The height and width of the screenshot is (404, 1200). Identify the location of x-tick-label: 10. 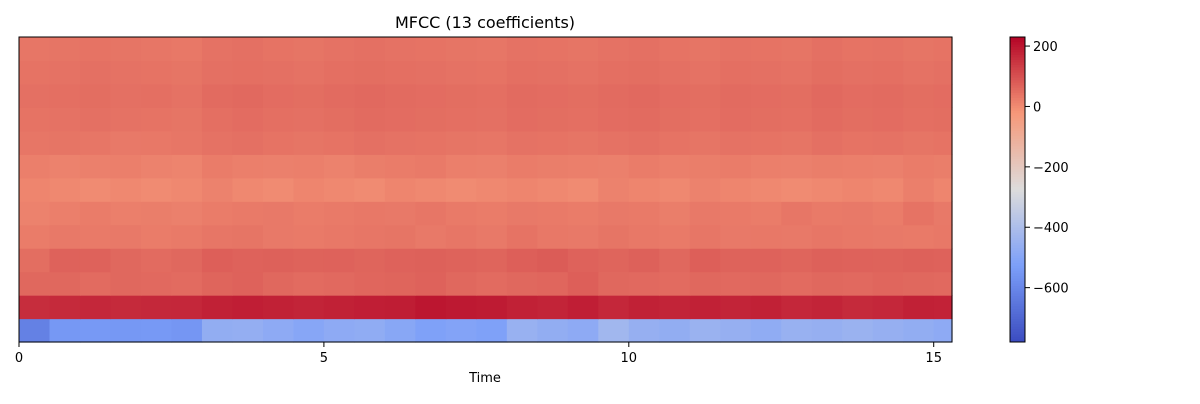
(629, 358).